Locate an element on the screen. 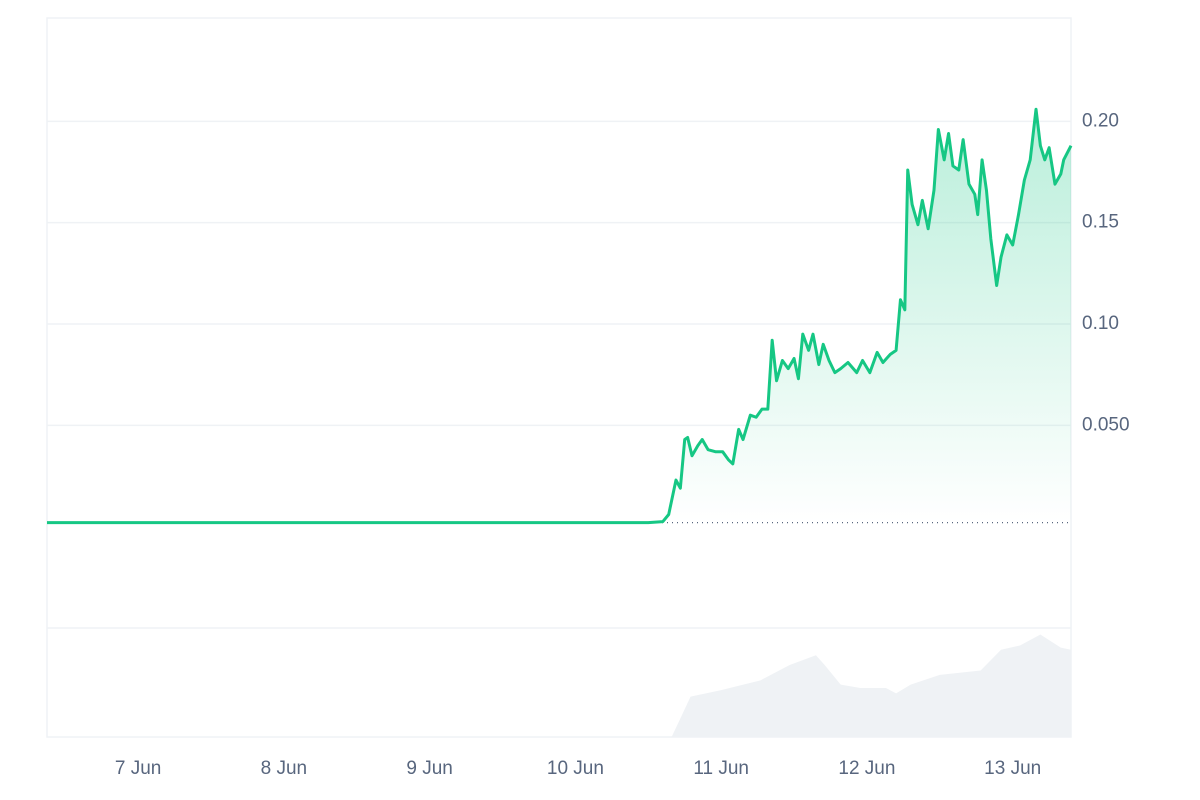 This screenshot has width=1200, height=800. y-tick-label: 0.20 is located at coordinates (1100, 120).